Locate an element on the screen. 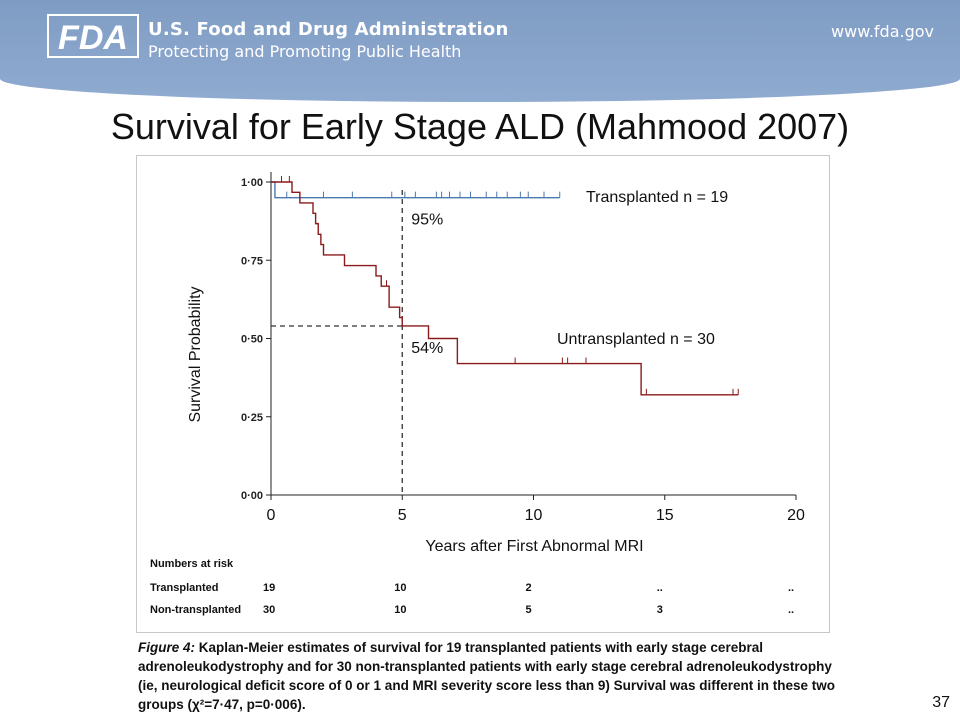 The image size is (960, 720). x-tick-label: 0 is located at coordinates (271, 515).